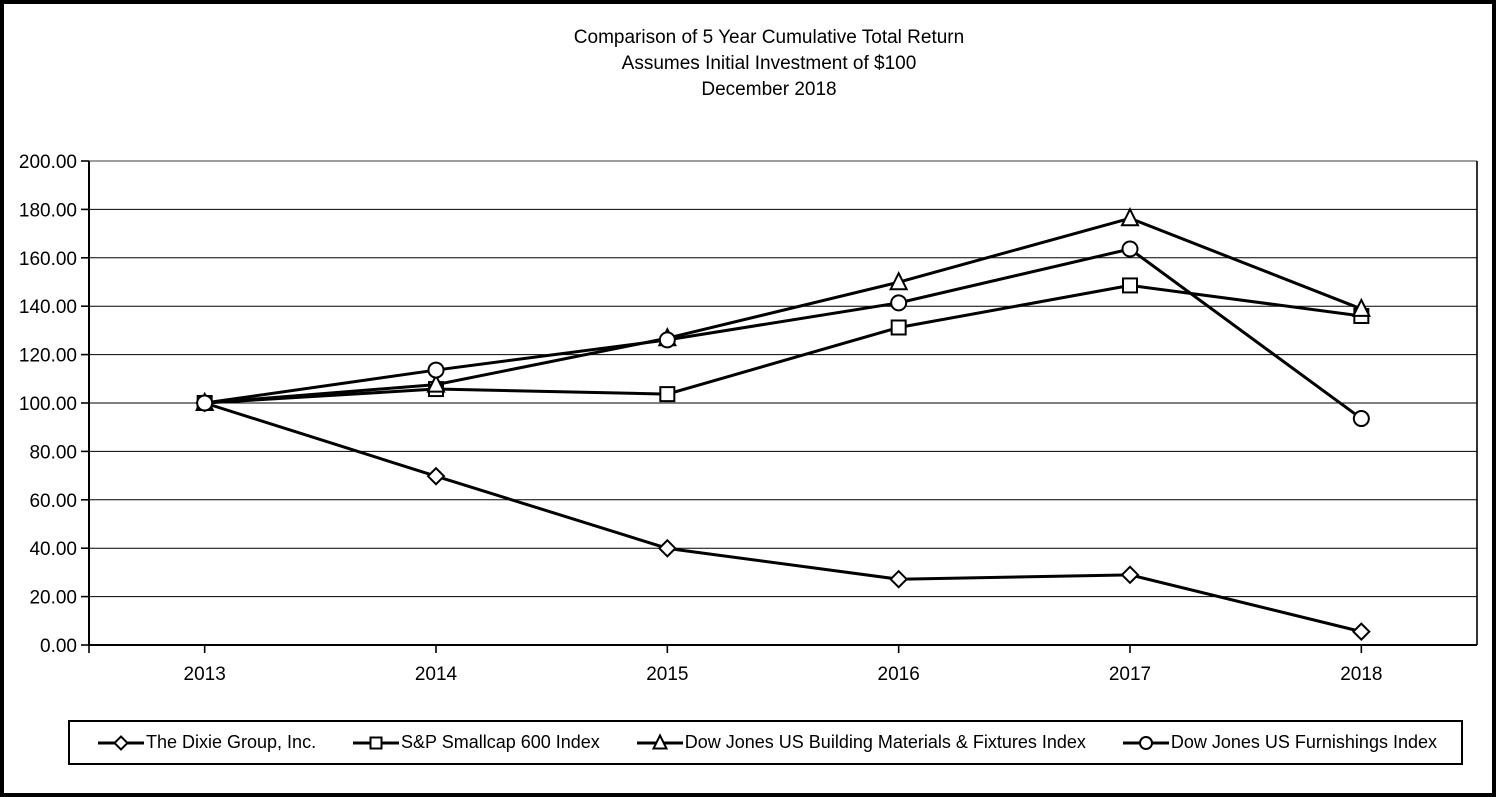  I want to click on legend-label: Dow Jones US Furnishings Index, so click(1303, 742).